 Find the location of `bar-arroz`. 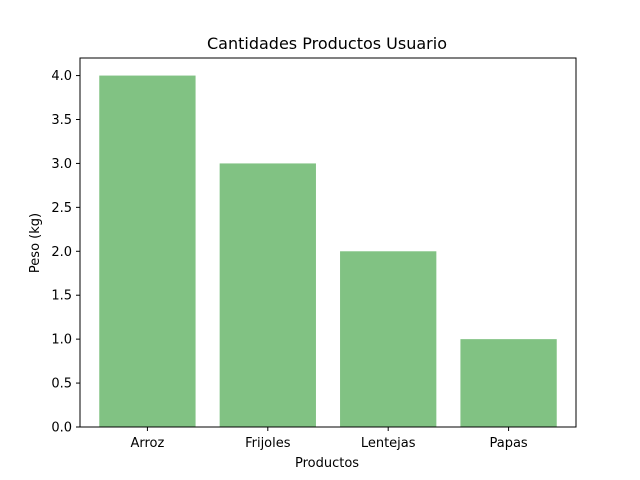

bar-arroz is located at coordinates (147, 251).